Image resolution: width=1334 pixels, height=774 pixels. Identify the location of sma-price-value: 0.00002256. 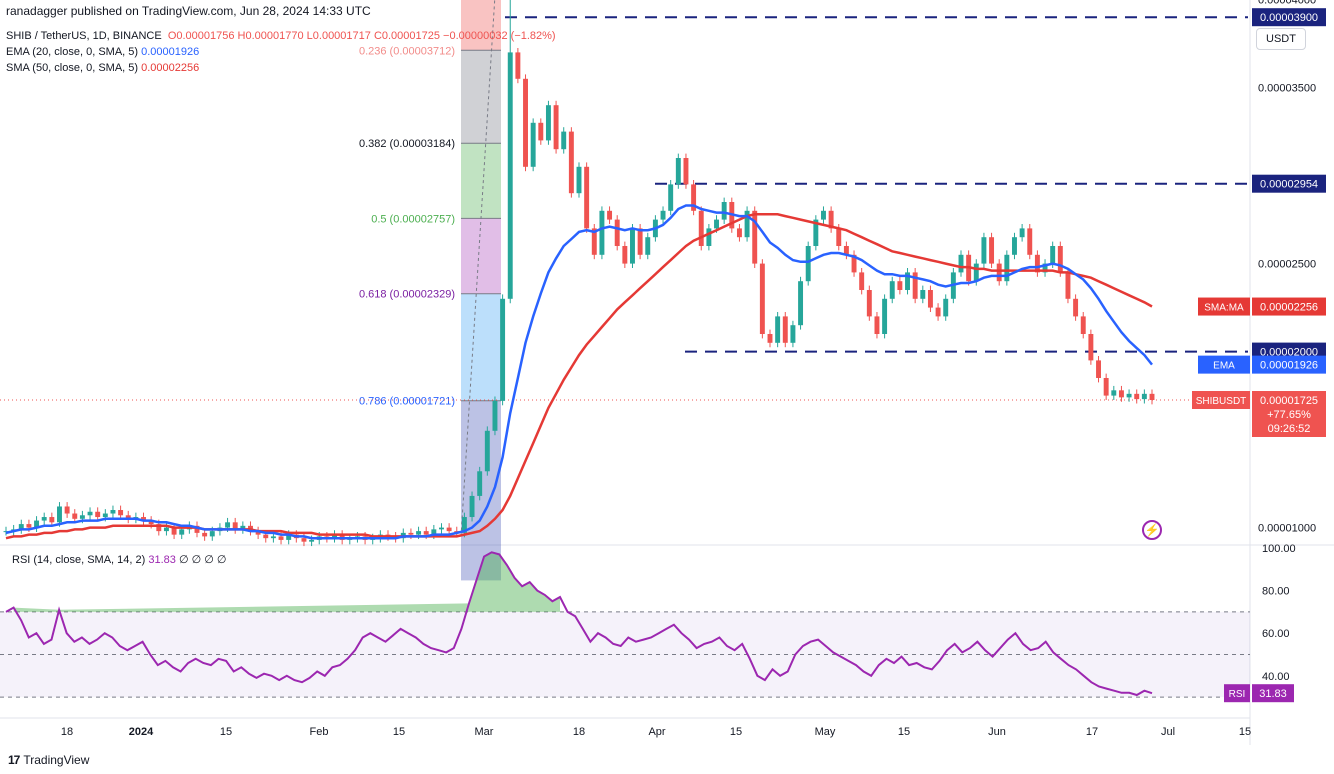
(1289, 308).